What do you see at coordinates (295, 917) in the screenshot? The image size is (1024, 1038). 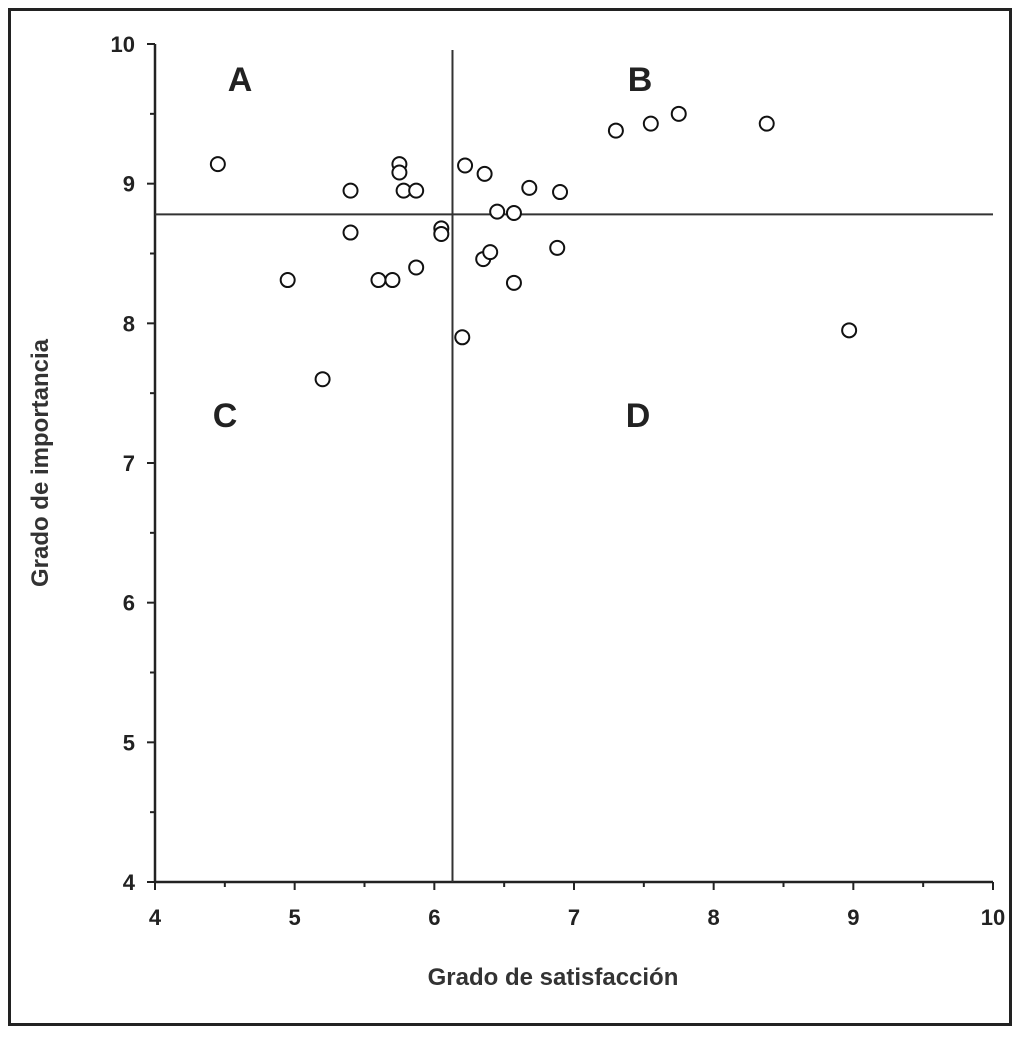 I see `x-tick-label: 5` at bounding box center [295, 917].